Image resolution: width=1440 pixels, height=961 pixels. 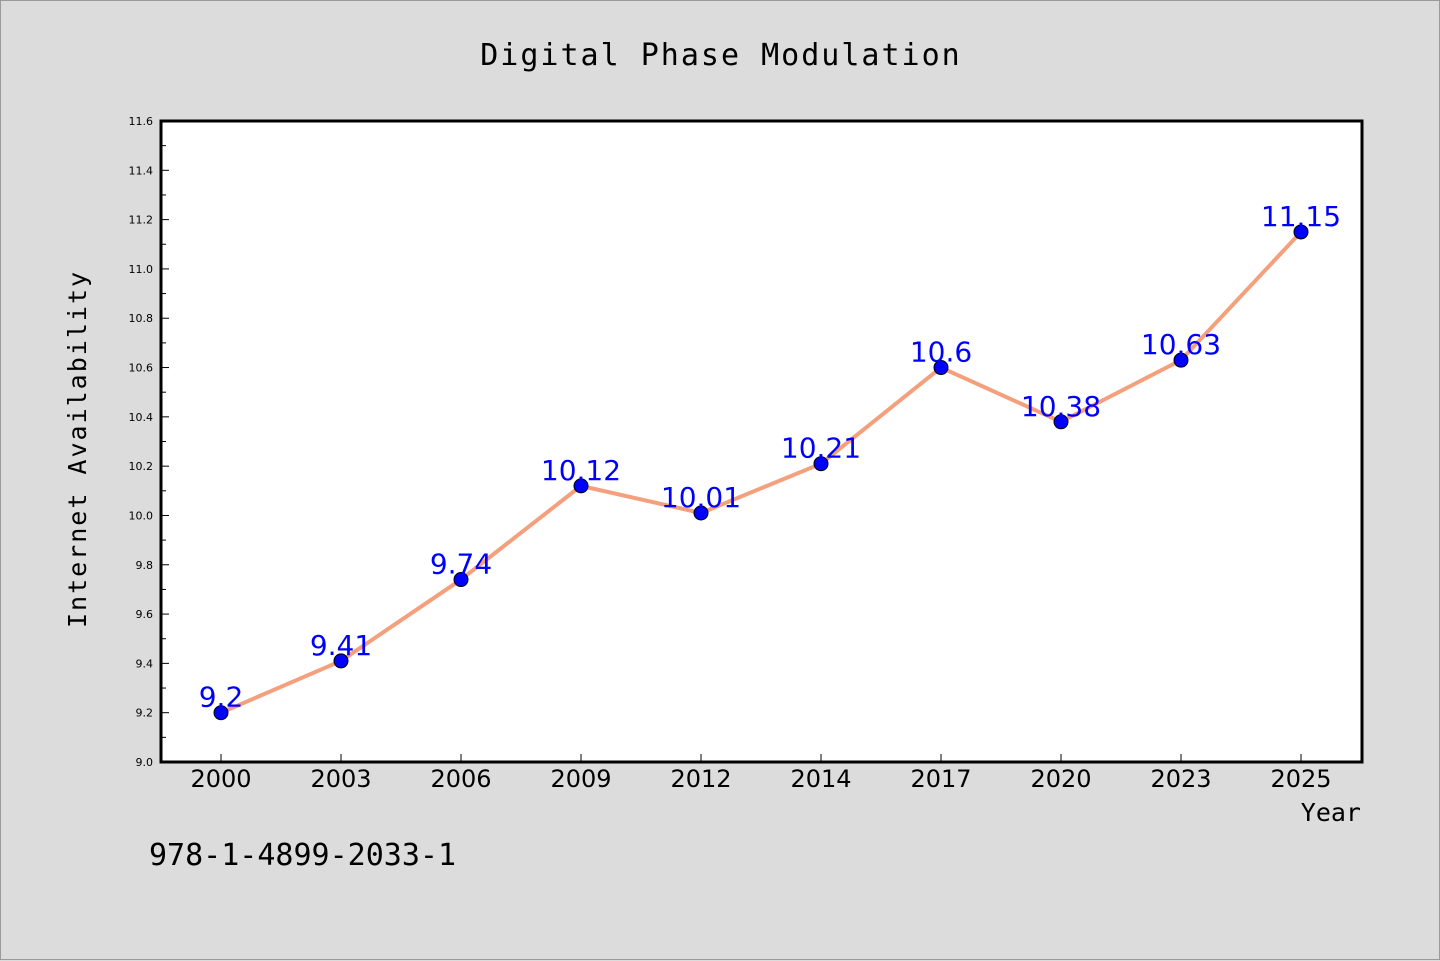 What do you see at coordinates (1181, 344) in the screenshot?
I see `data-label: 10.63` at bounding box center [1181, 344].